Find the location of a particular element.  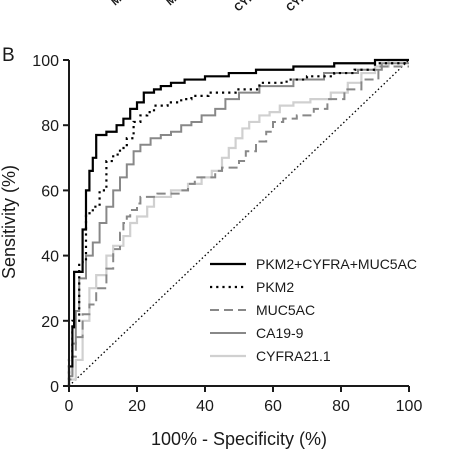

x-tick-label: 20 is located at coordinates (137, 406).